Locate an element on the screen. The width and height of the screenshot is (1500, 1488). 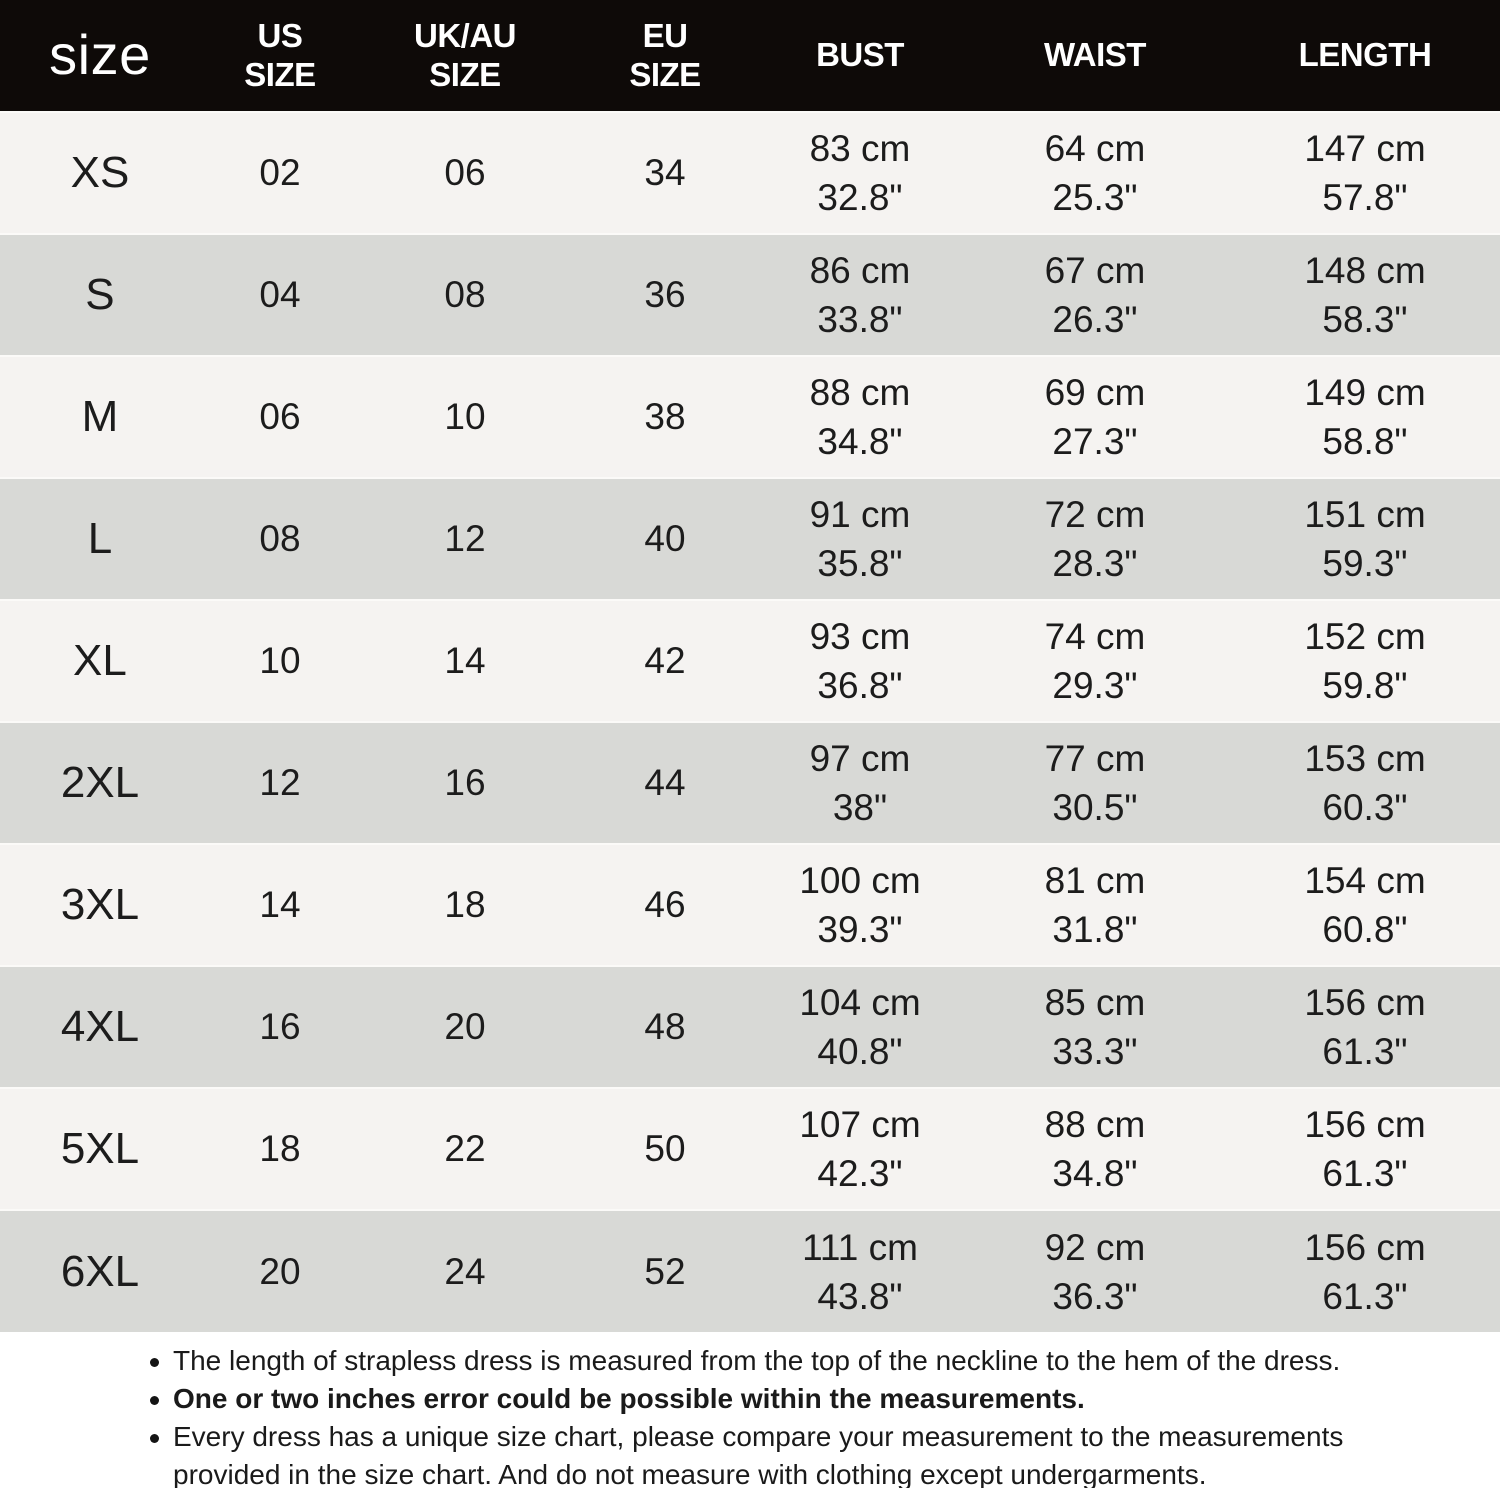
measurement-line: 57.8" is located at coordinates (1365, 197).